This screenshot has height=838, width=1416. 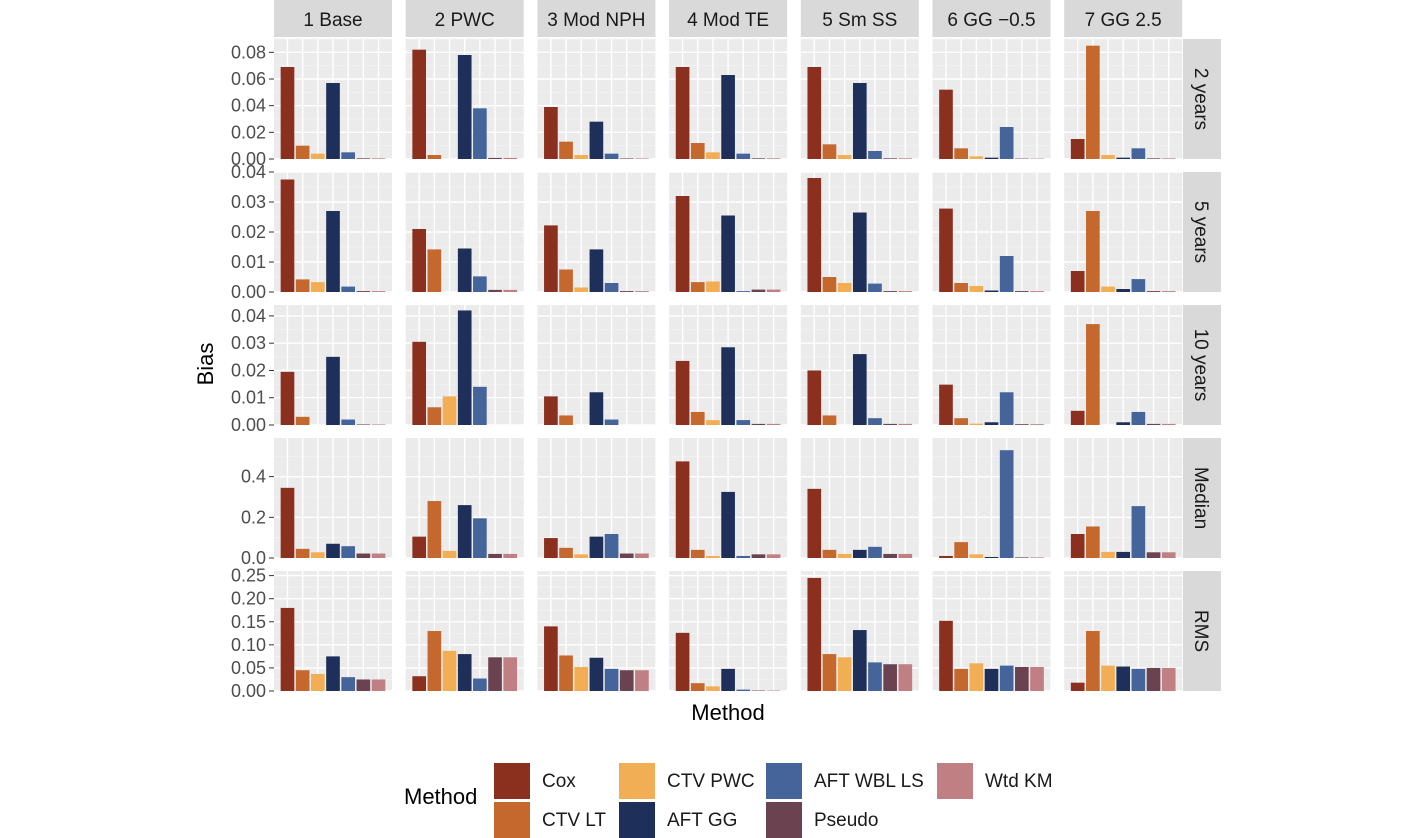 What do you see at coordinates (1200, 99) in the screenshot?
I see `facet-strip-row-label: 2 years` at bounding box center [1200, 99].